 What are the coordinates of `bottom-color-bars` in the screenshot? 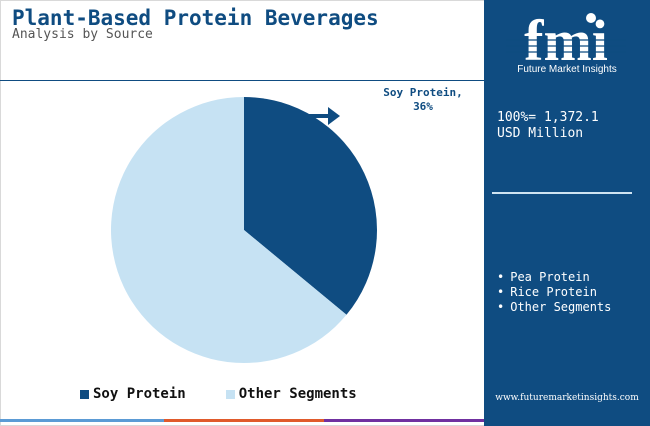 It's located at (242, 420).